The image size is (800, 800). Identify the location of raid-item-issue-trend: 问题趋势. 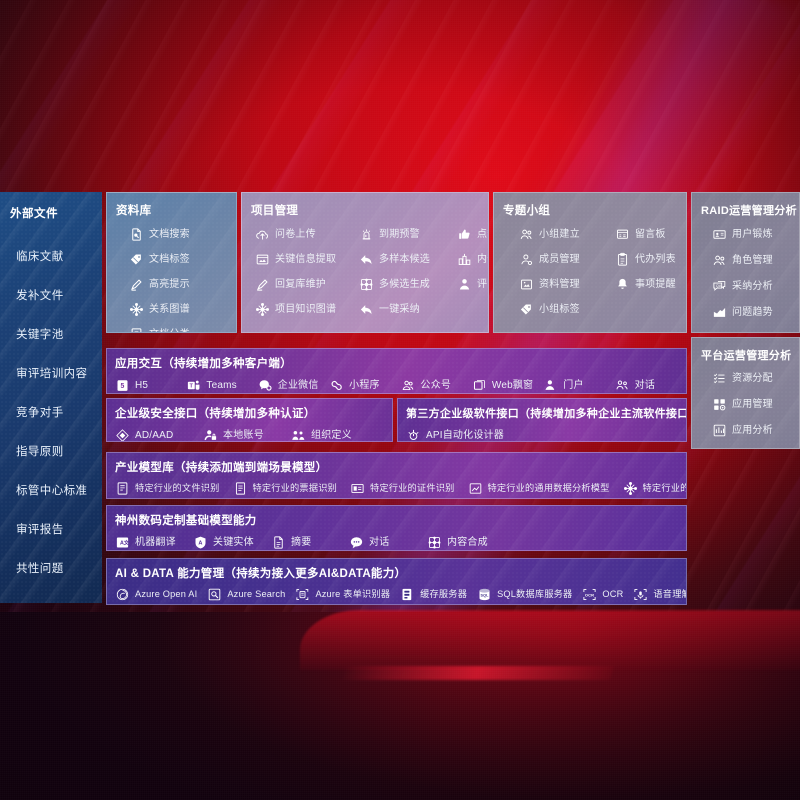
(755, 312).